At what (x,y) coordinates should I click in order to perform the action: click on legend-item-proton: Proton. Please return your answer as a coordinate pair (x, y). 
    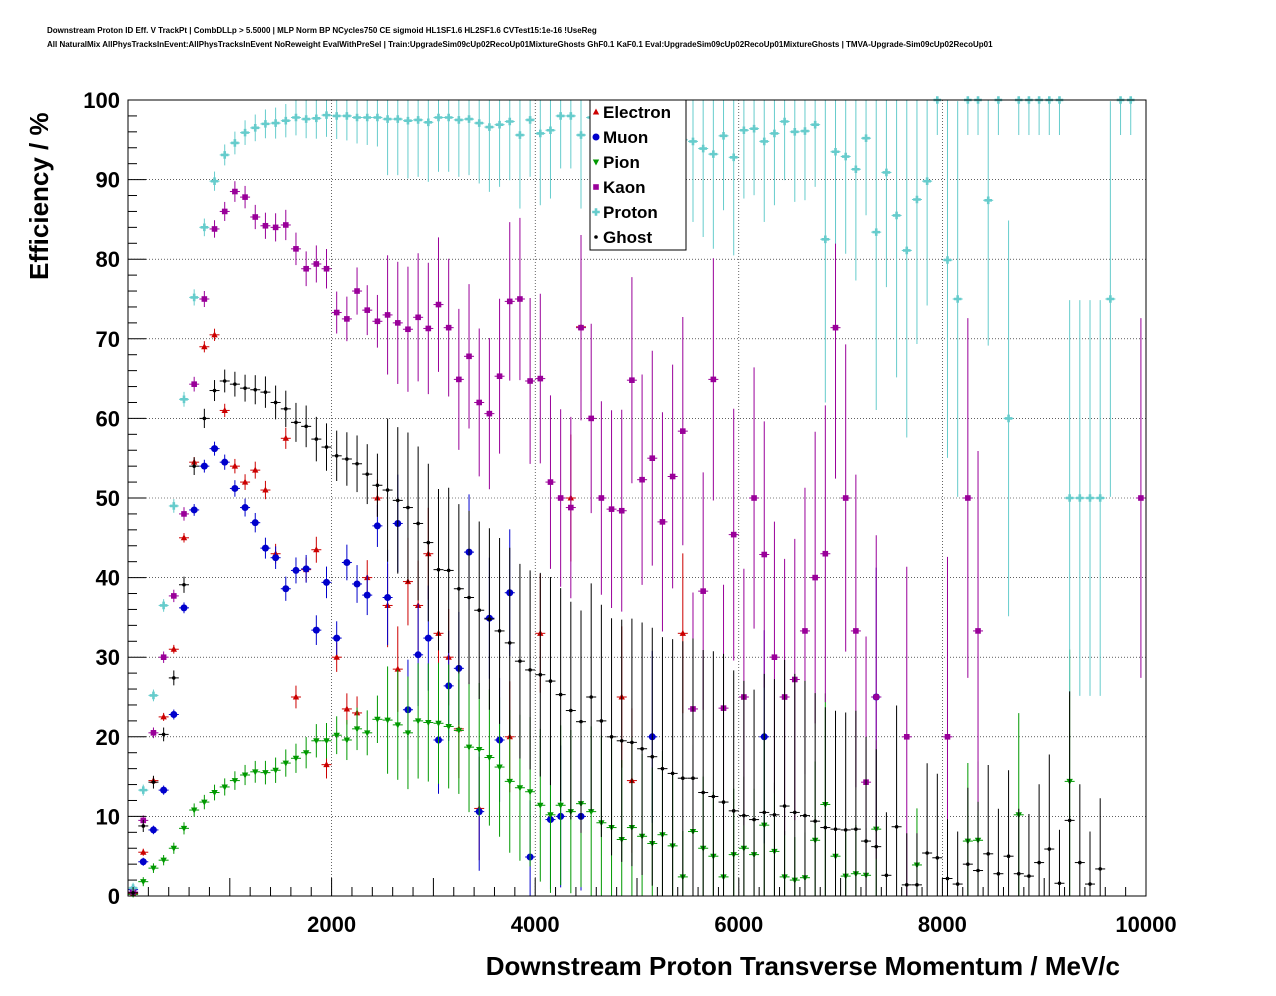
    Looking at the image, I should click on (625, 212).